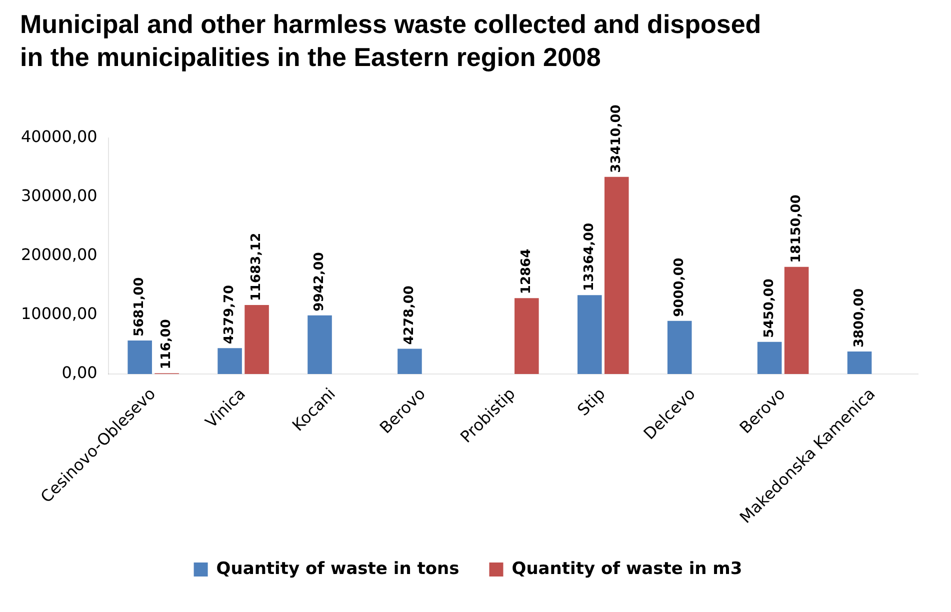 The width and height of the screenshot is (951, 612). What do you see at coordinates (230, 314) in the screenshot?
I see `data-label: 4379,70` at bounding box center [230, 314].